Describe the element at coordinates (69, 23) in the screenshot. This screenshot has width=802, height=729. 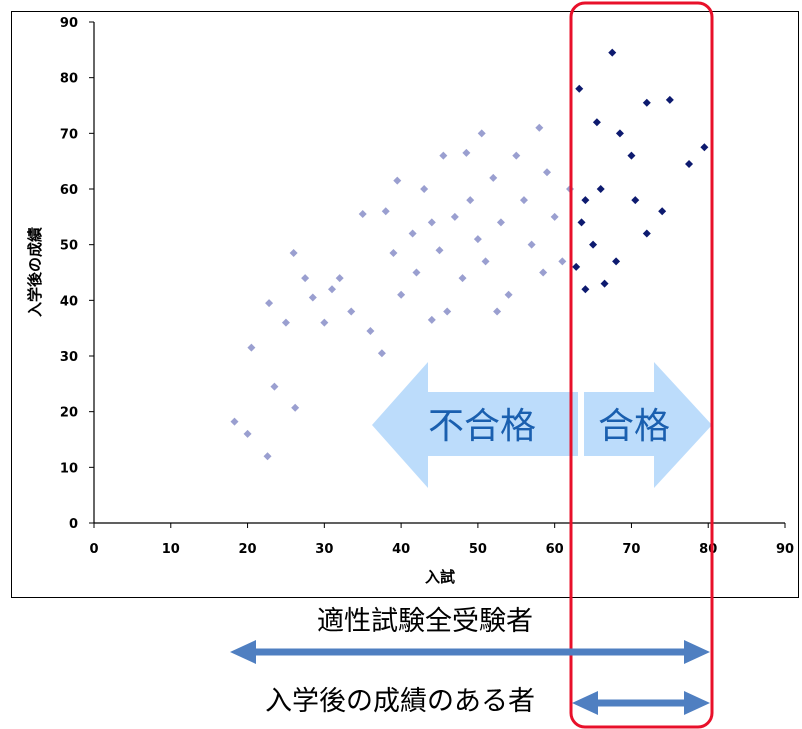
I see `y-tick-label: 90` at that location.